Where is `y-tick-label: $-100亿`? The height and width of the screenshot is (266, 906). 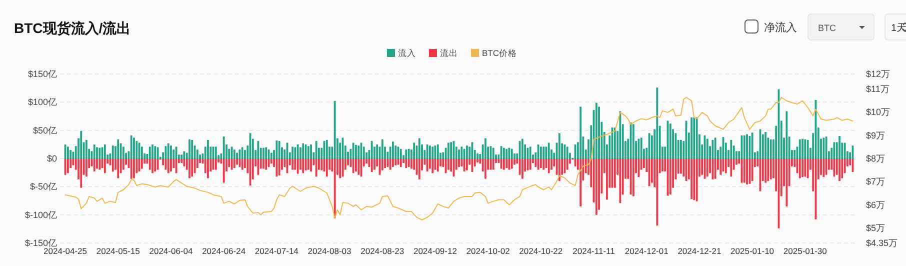 y-tick-label: $-100亿 is located at coordinates (40, 215).